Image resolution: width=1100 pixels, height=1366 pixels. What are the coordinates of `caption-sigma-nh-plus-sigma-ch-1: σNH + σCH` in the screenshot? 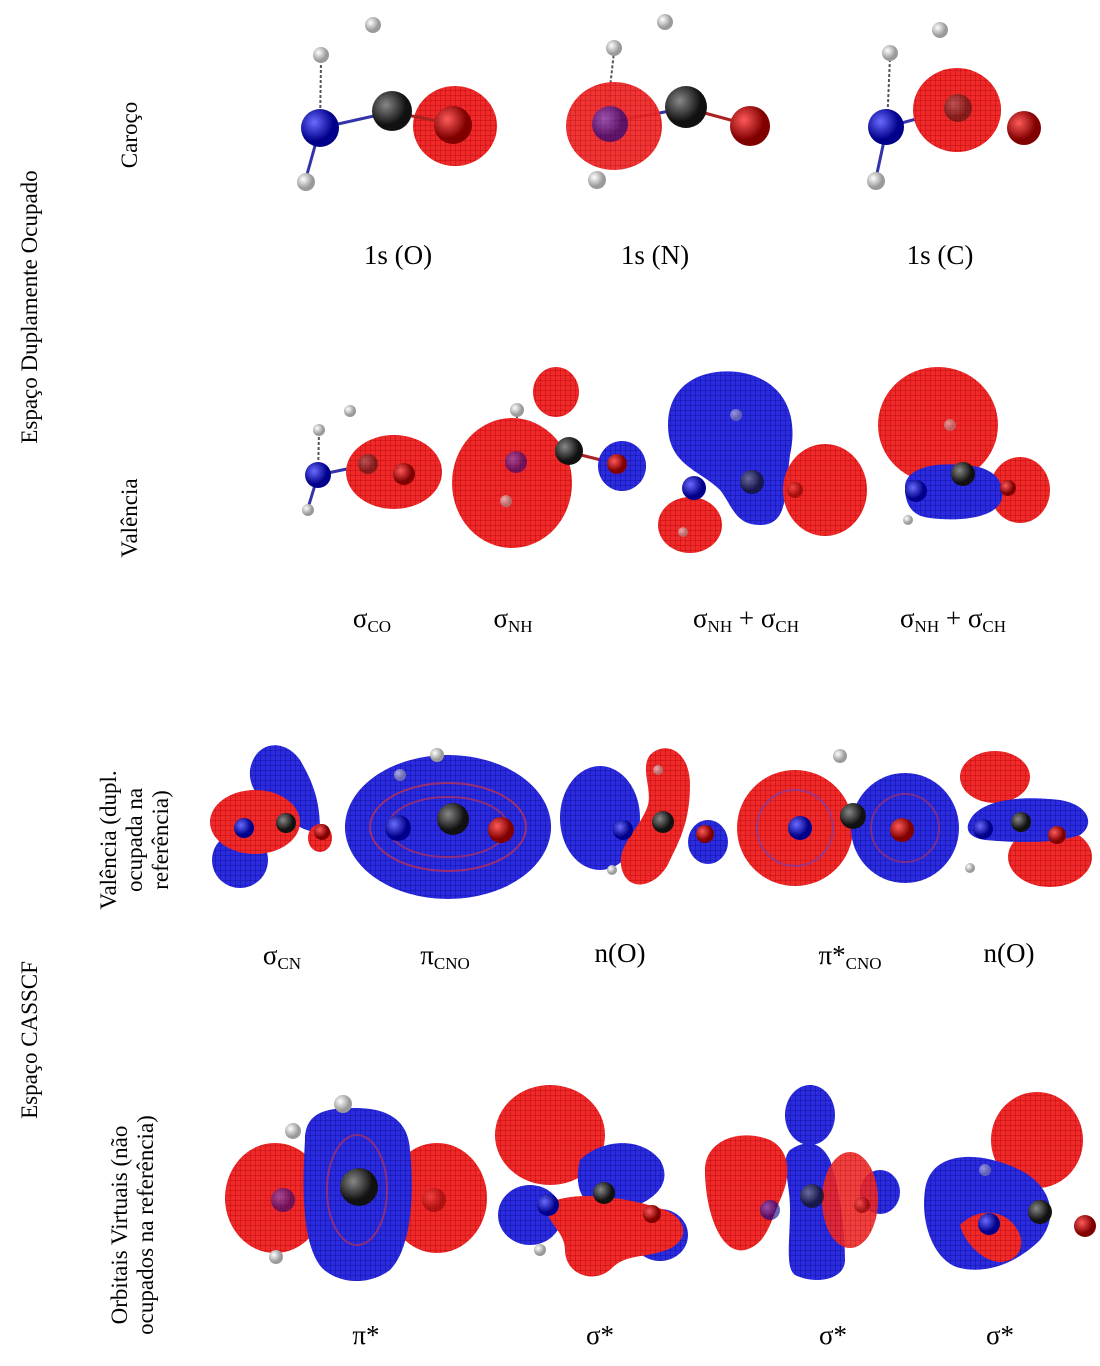 It's located at (746, 619).